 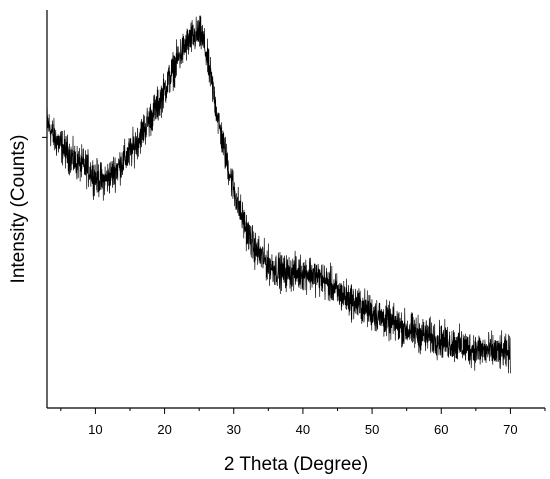 I want to click on x-tick-label: 70, so click(x=510, y=429).